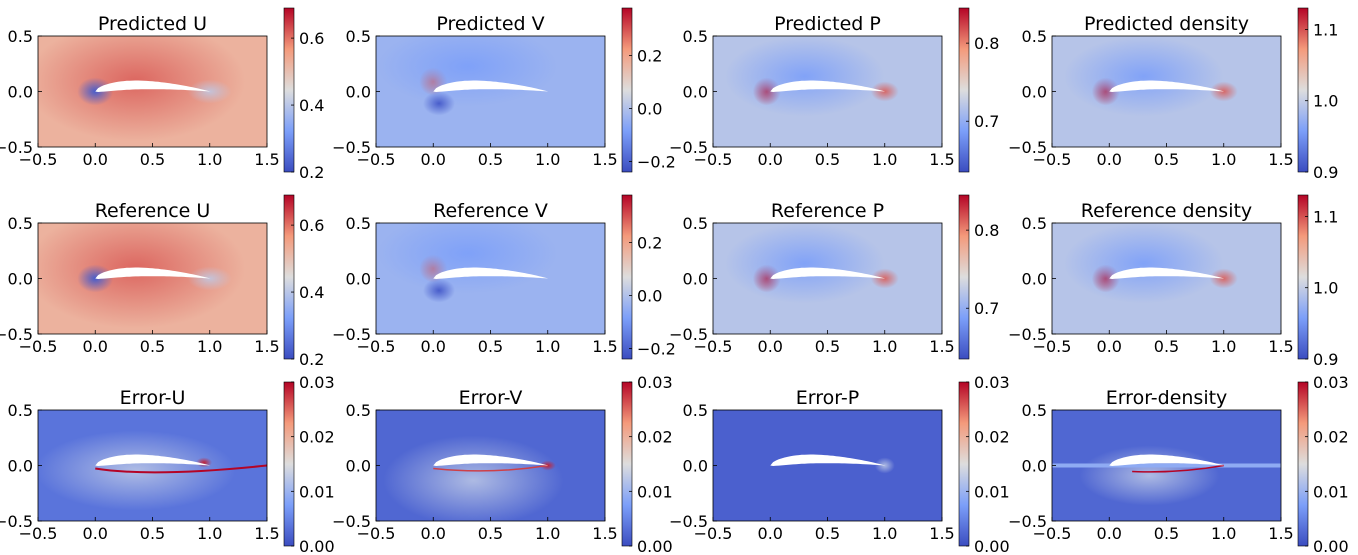 Image resolution: width=1358 pixels, height=555 pixels. I want to click on panel-title: Reference V, so click(490, 211).